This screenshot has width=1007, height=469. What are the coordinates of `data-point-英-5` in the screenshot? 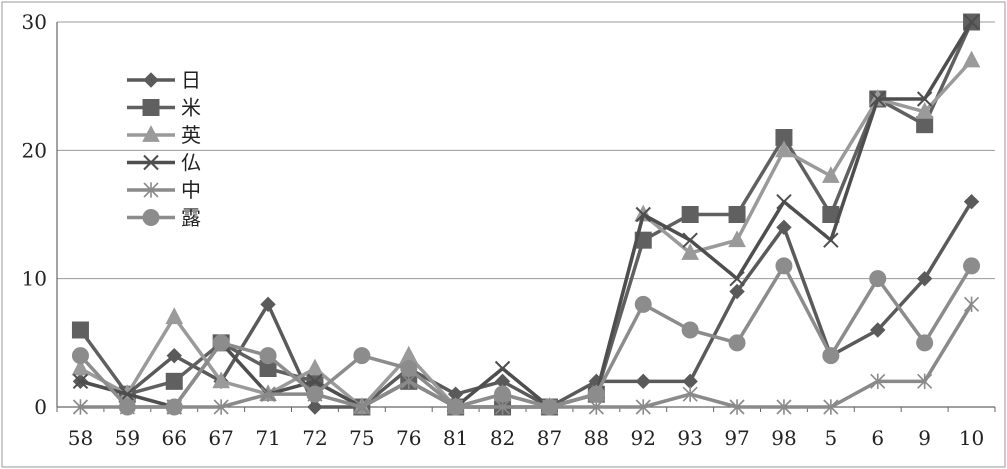 It's located at (831, 174).